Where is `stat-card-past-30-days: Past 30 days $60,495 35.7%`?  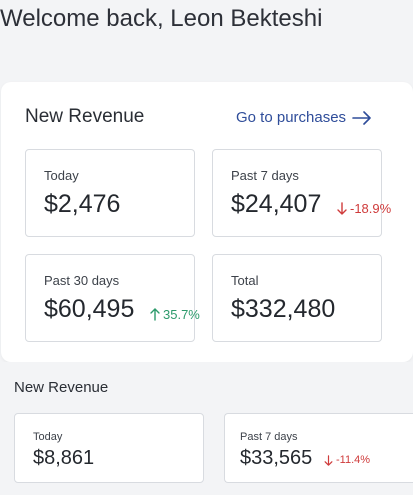 stat-card-past-30-days: Past 30 days $60,495 35.7% is located at coordinates (112, 298).